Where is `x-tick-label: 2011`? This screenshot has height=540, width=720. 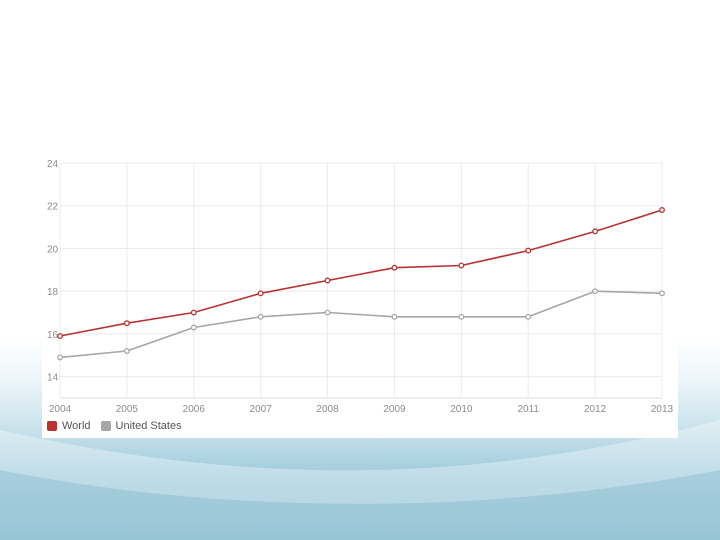 x-tick-label: 2011 is located at coordinates (528, 409).